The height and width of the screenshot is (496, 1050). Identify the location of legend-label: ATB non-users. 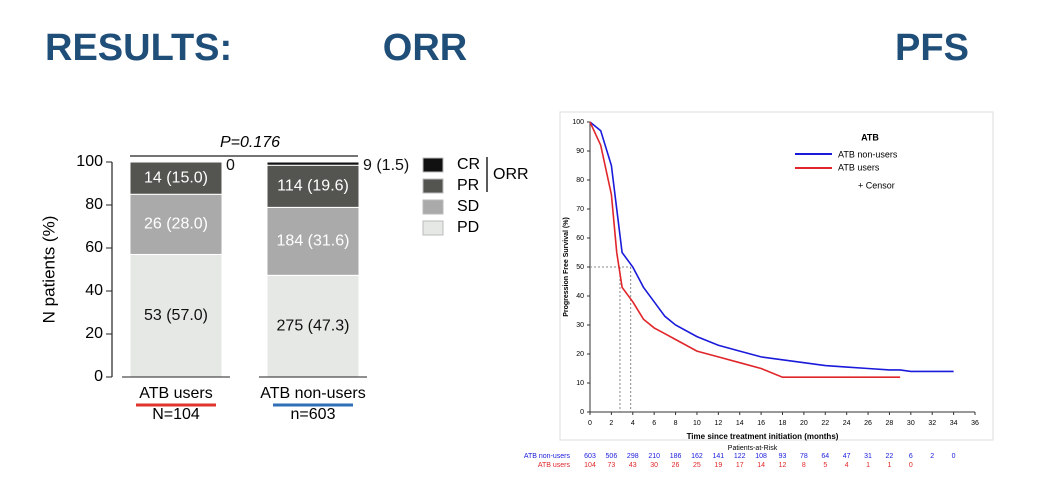
(868, 154).